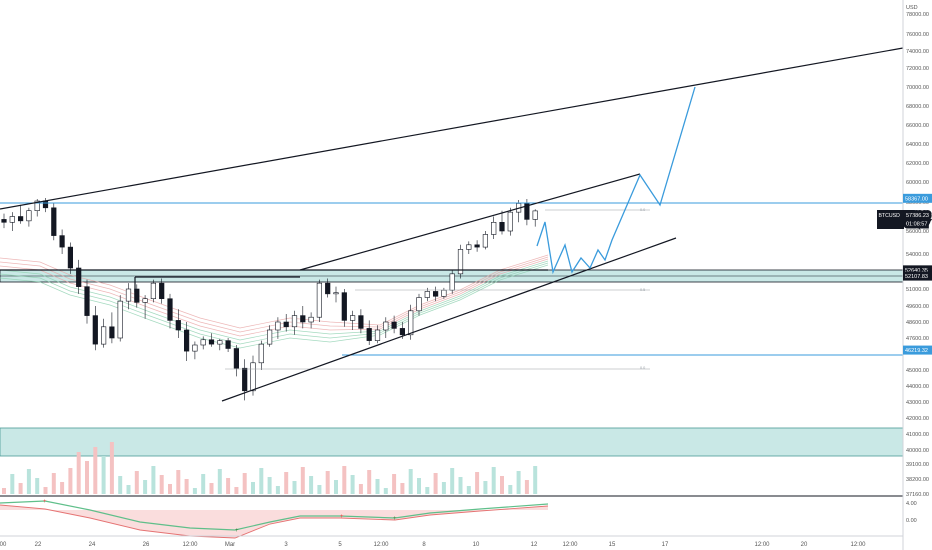 This screenshot has height=550, width=932. I want to click on price-label: 52640.35, so click(917, 270).